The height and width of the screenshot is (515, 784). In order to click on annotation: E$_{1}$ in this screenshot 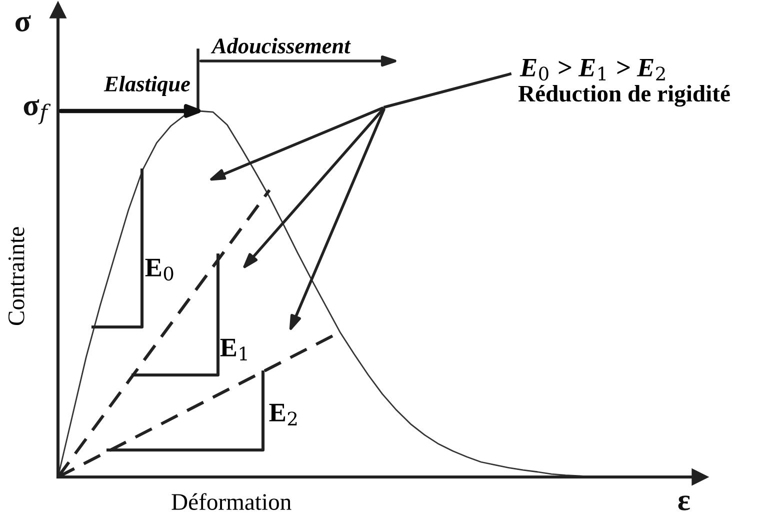, I will do `click(233, 349)`.